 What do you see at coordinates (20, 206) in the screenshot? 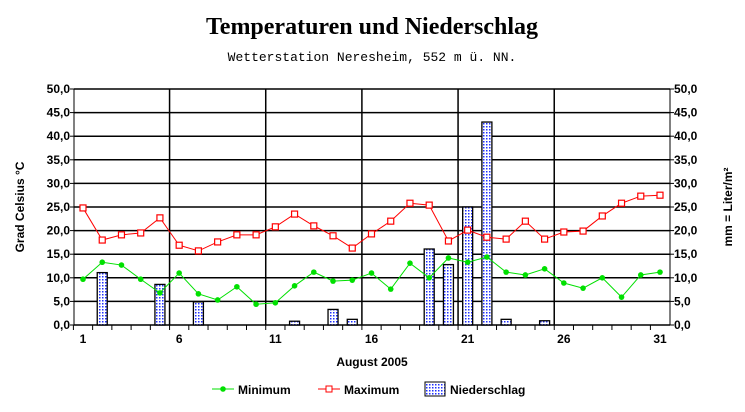
I see `y-axis-label: Grad Celsius °C` at bounding box center [20, 206].